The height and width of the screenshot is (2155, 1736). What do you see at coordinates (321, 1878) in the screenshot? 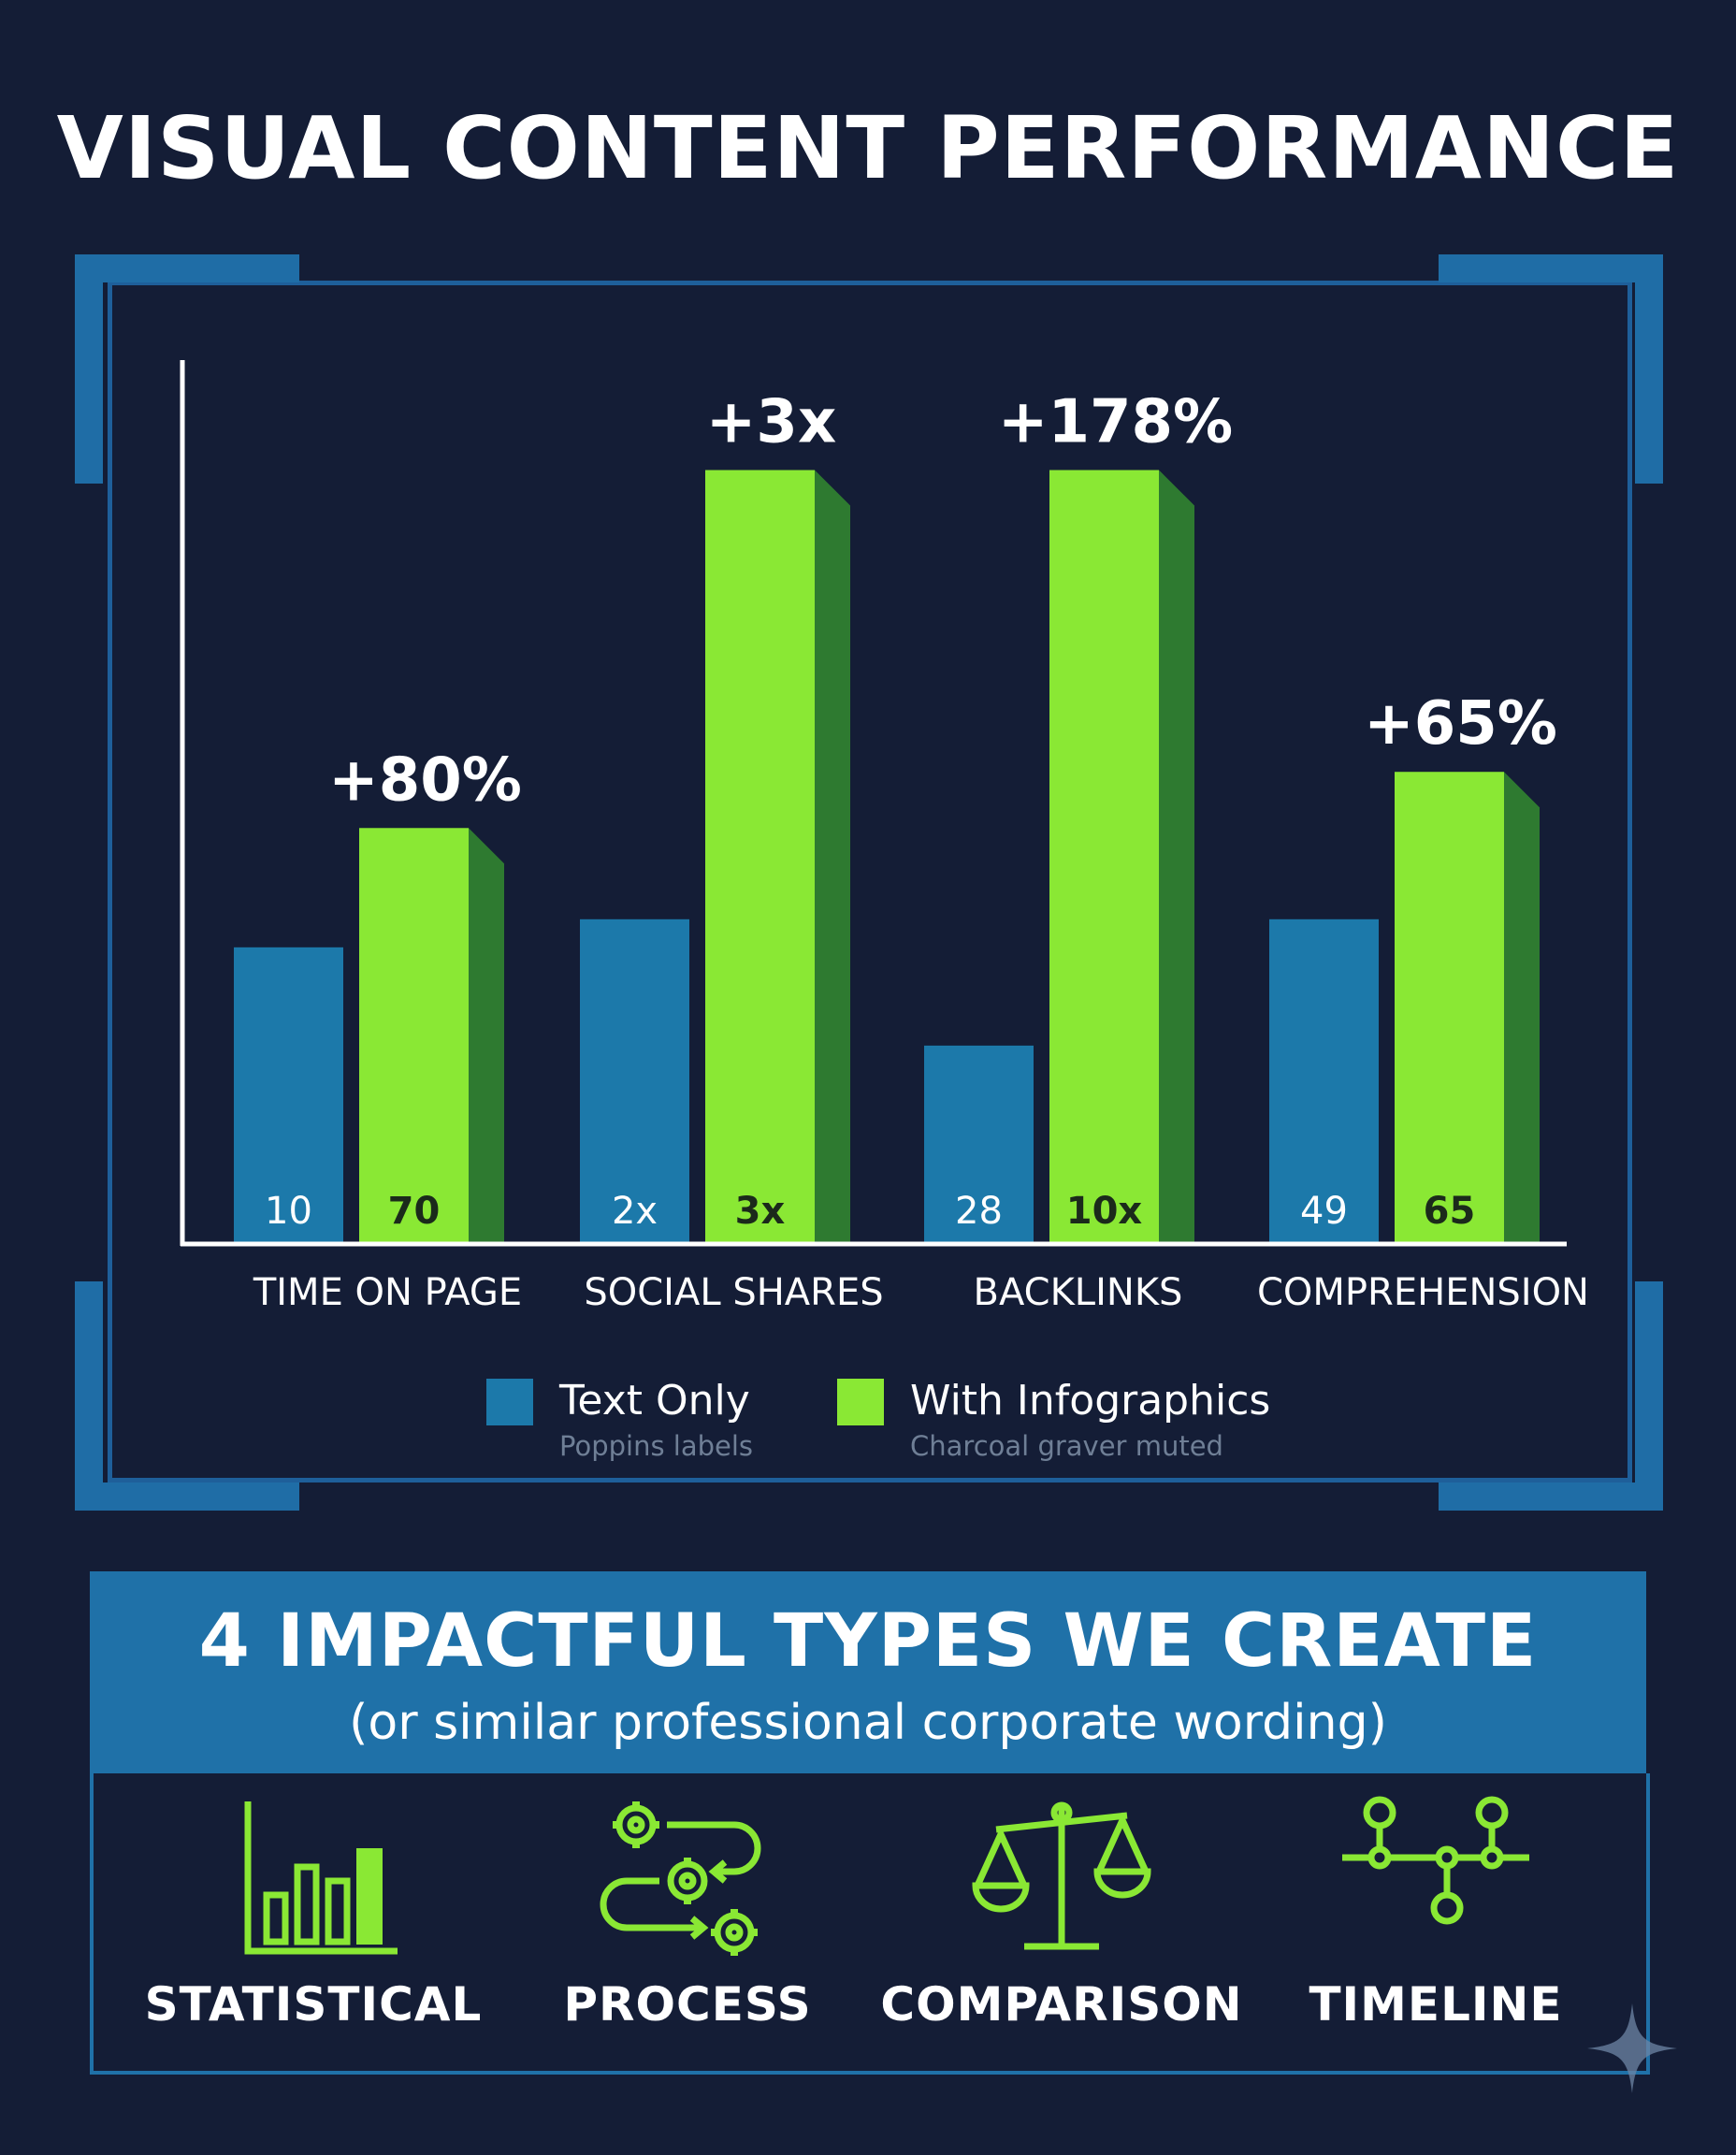
I see `bar-chart-icon` at bounding box center [321, 1878].